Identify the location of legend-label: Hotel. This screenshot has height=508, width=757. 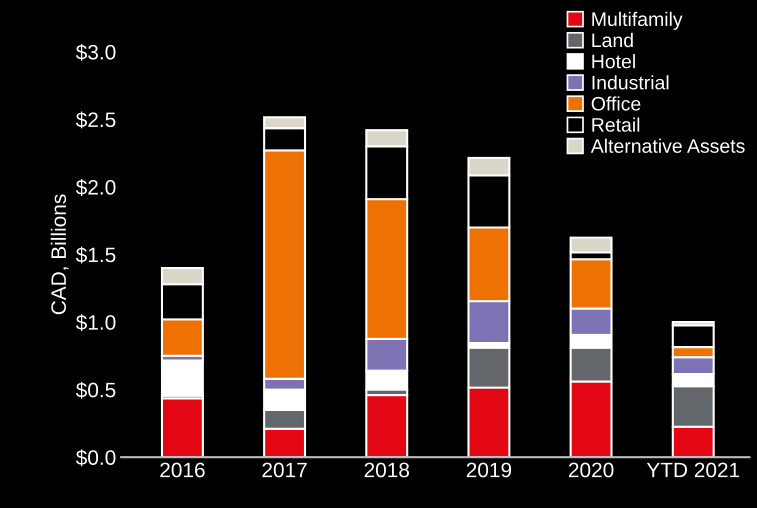
(613, 61).